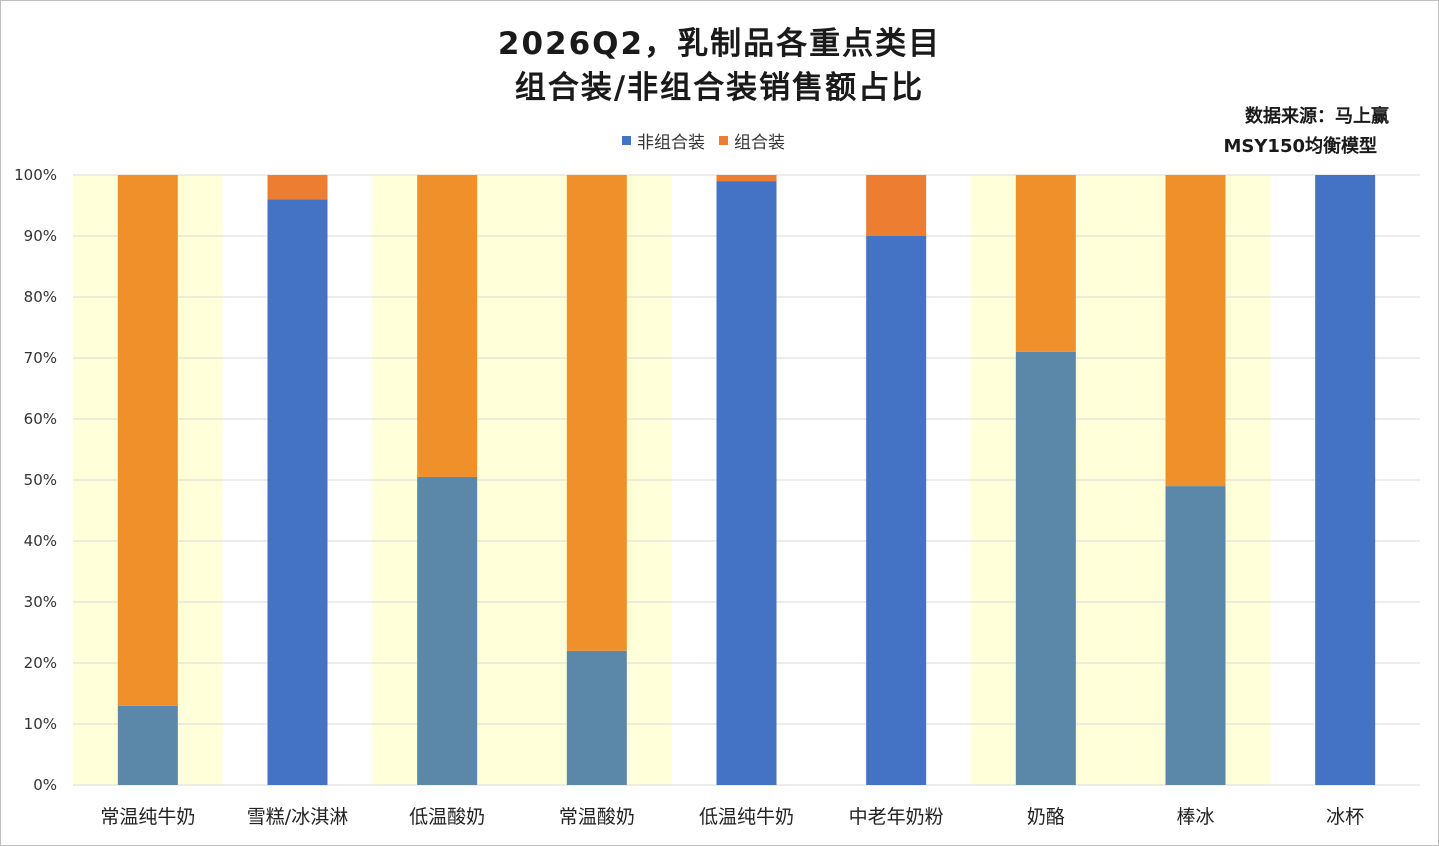 The height and width of the screenshot is (846, 1439). What do you see at coordinates (719, 88) in the screenshot?
I see `chart-title-line2: 组合装/非组合装销售额占比` at bounding box center [719, 88].